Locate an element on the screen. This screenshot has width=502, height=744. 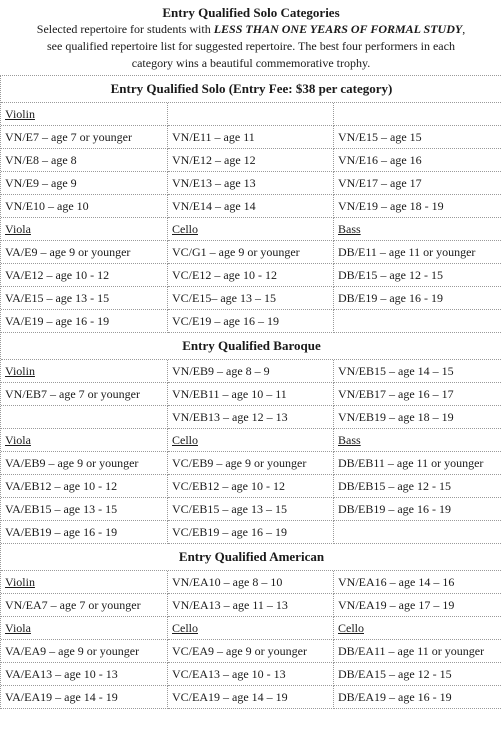
category-cell: VN/EB9 – age 8 – 9 is located at coordinates (251, 371).